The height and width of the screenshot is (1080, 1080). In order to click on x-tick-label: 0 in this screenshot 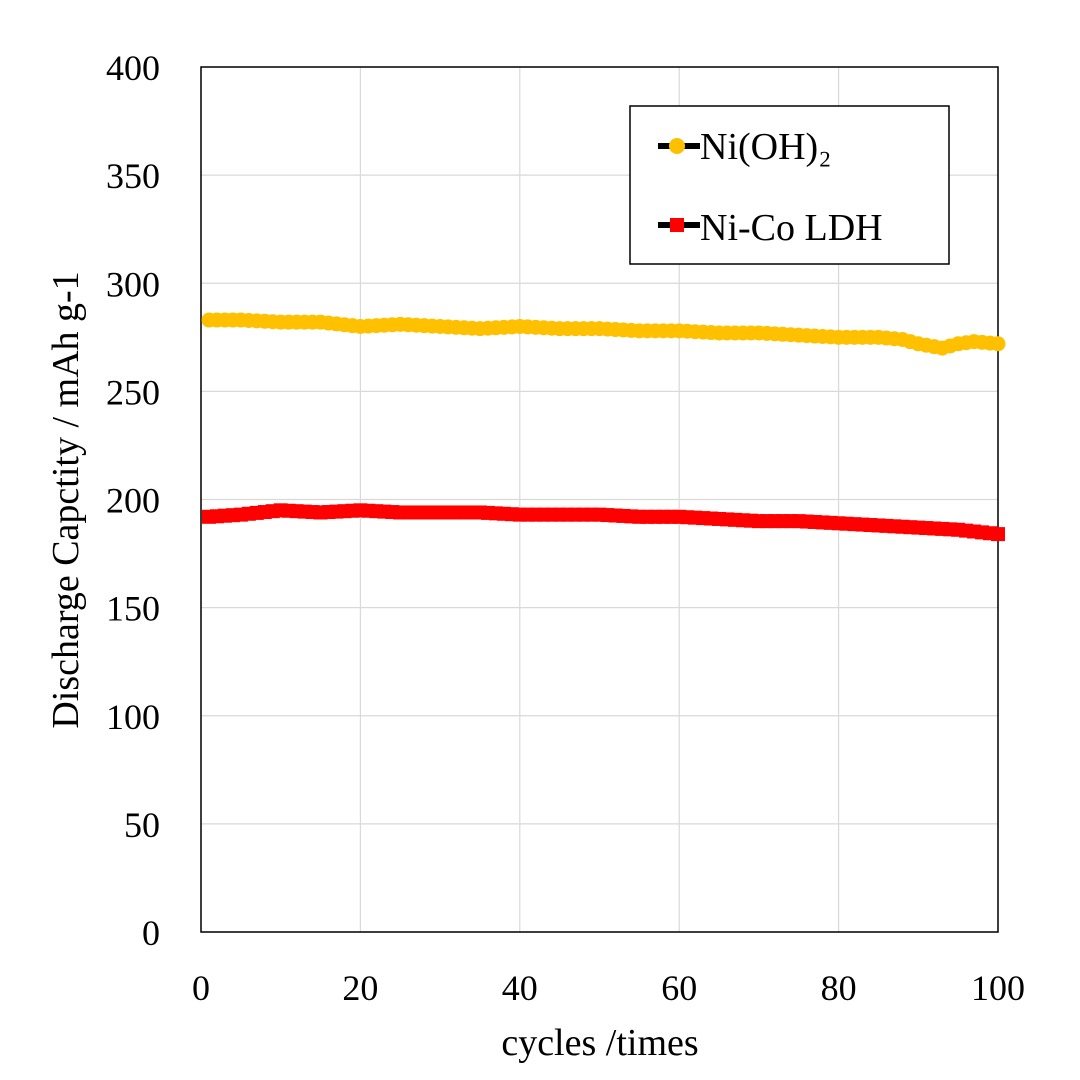, I will do `click(201, 988)`.